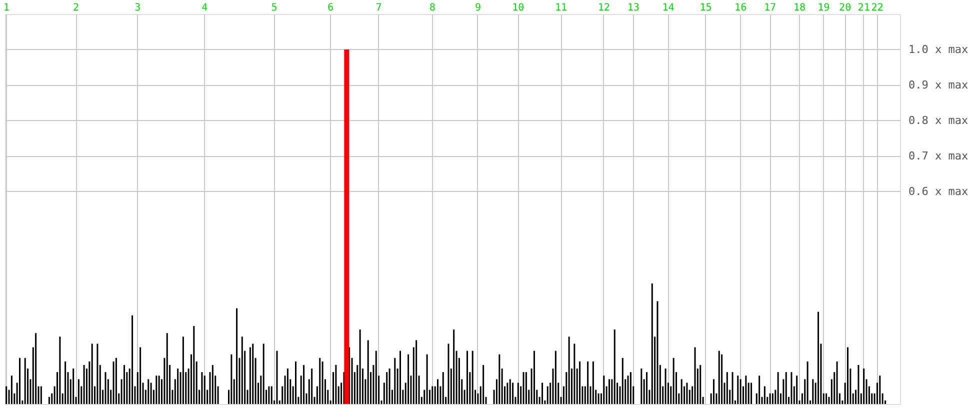 Image resolution: width=980 pixels, height=420 pixels. I want to click on y-tick-label: 1.0 x max, so click(938, 49).